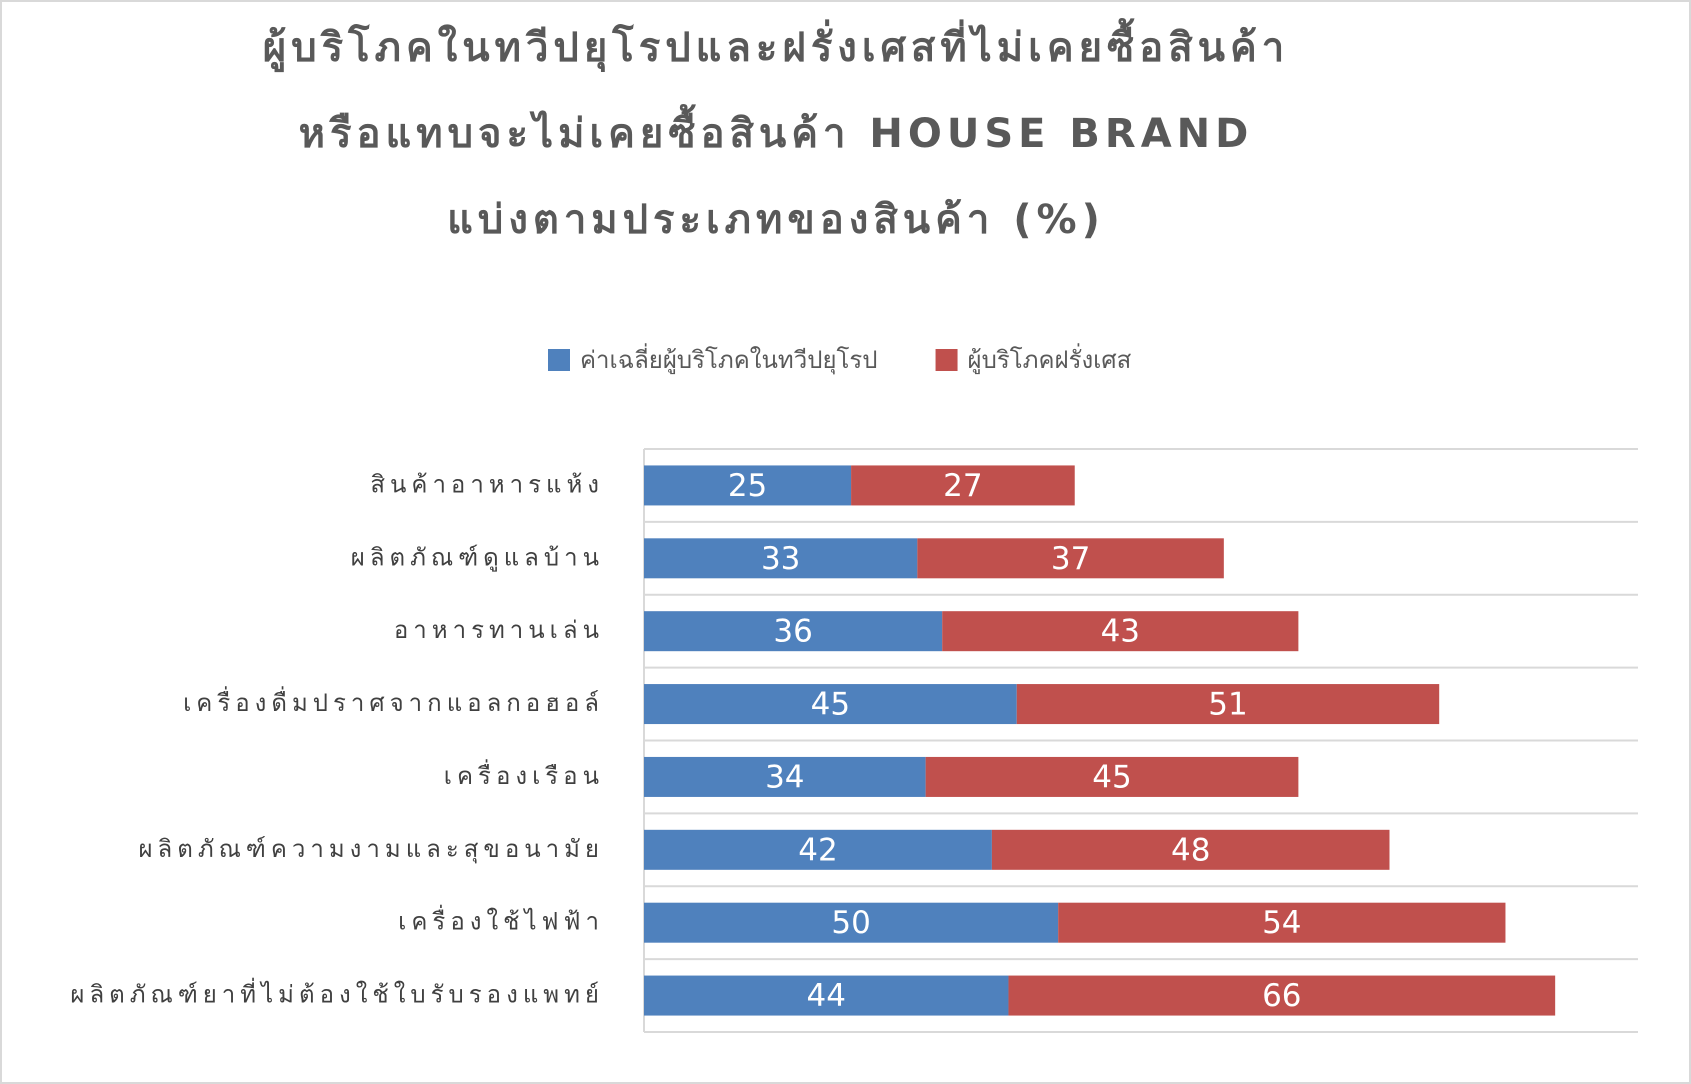 This screenshot has width=1691, height=1084. I want to click on legend-label: ค่าเฉลี่ยผู้บริโภคในทวีปยุโรป, so click(729, 359).